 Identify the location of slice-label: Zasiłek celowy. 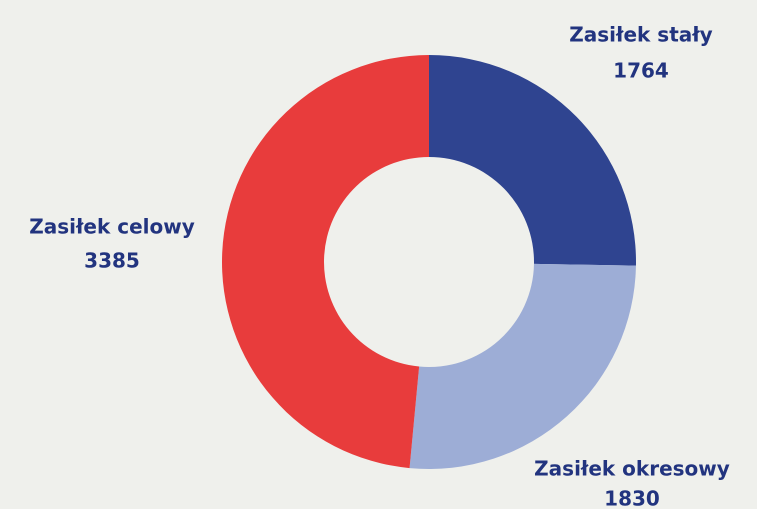
(112, 227).